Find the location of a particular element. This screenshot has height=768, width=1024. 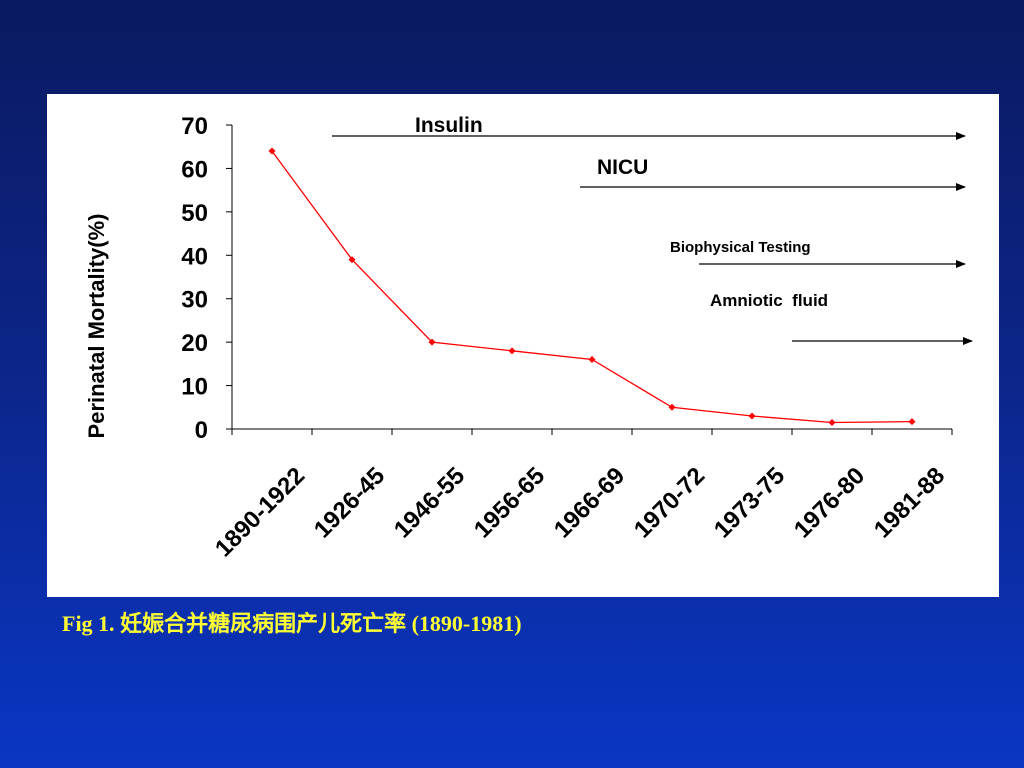

x-tick-label: 1976-80 is located at coordinates (829, 502).